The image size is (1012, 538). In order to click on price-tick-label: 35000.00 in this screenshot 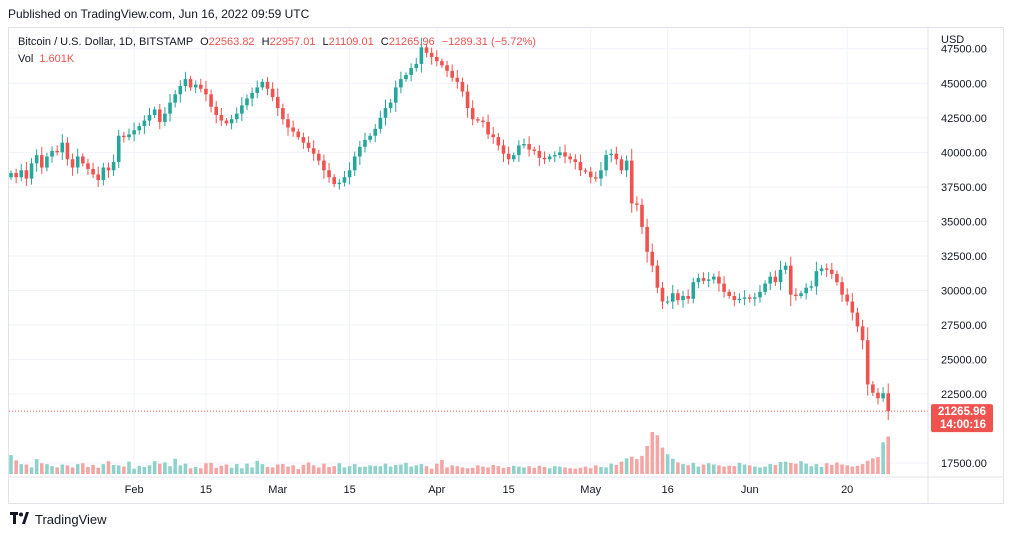, I will do `click(964, 222)`.